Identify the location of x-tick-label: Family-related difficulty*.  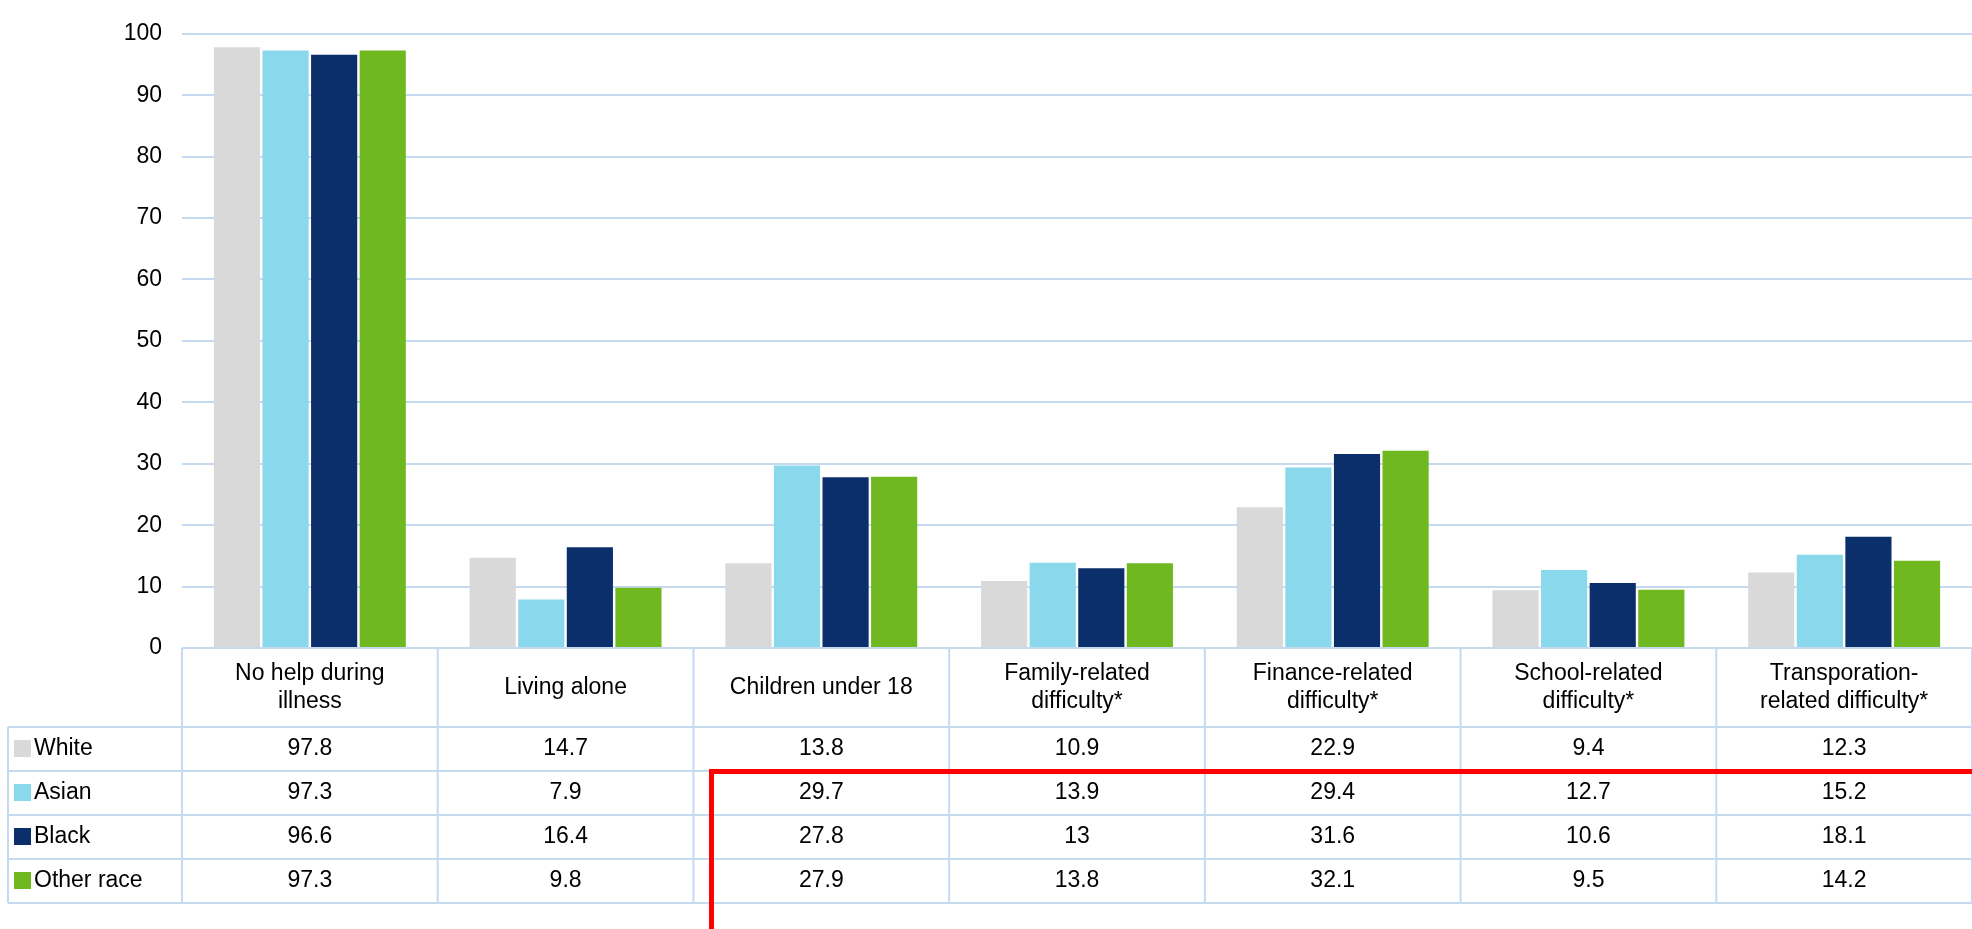
(1077, 685).